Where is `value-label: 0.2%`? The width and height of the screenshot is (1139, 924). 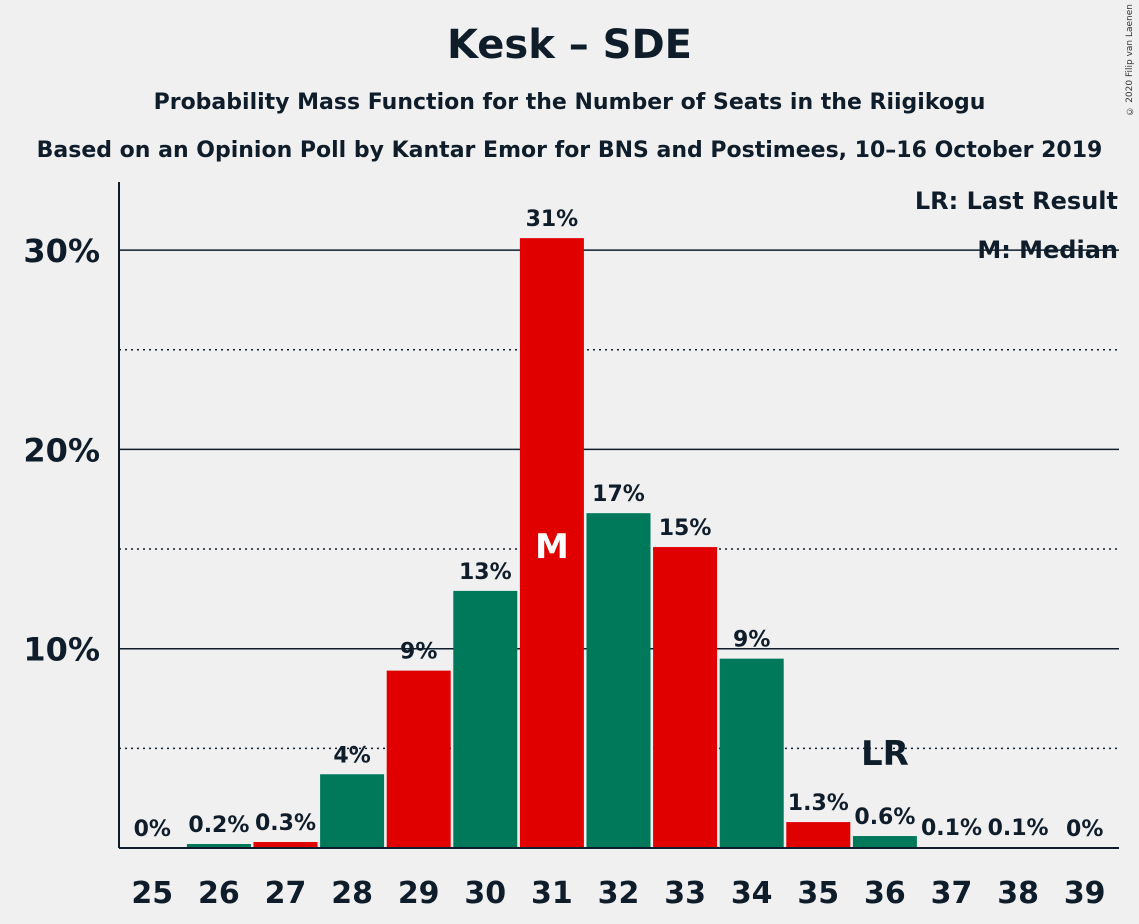
value-label: 0.2% is located at coordinates (218, 825).